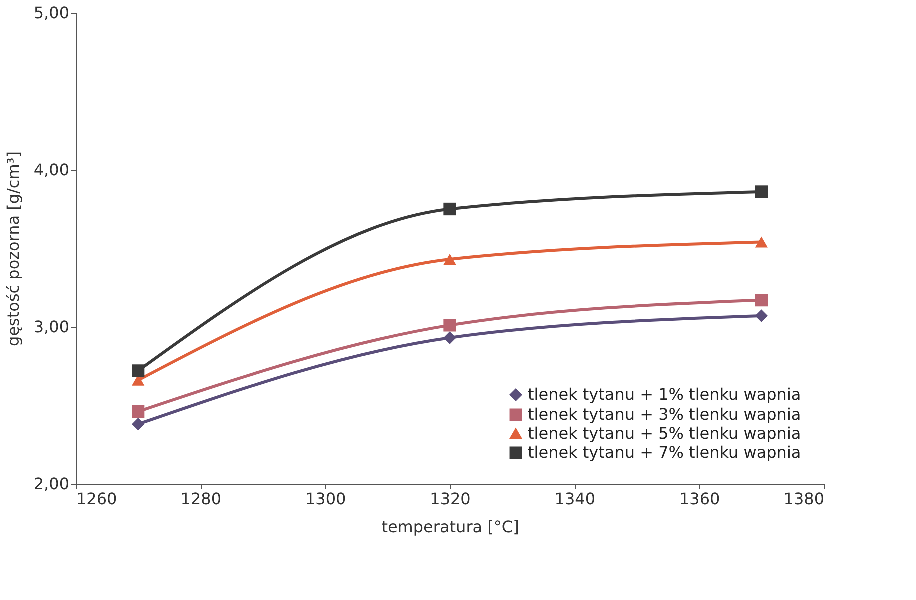 The width and height of the screenshot is (916, 600). I want to click on x-tick-label: 1340, so click(575, 499).